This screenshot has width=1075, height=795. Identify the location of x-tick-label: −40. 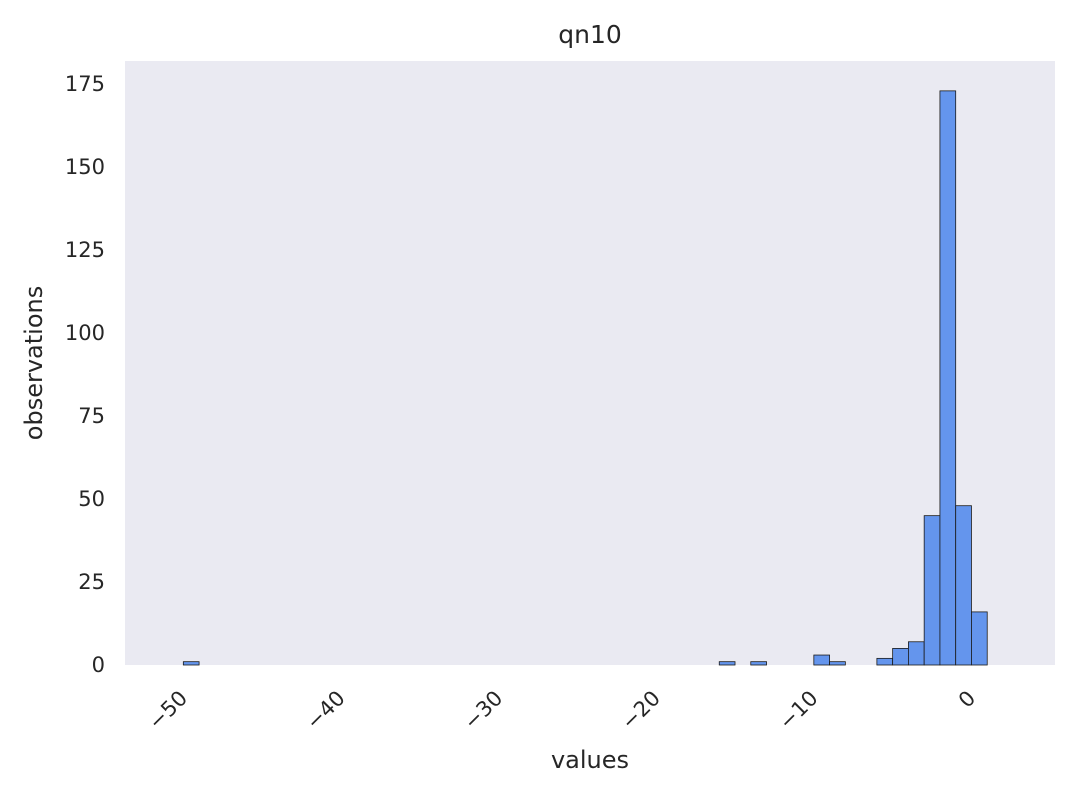
(325, 710).